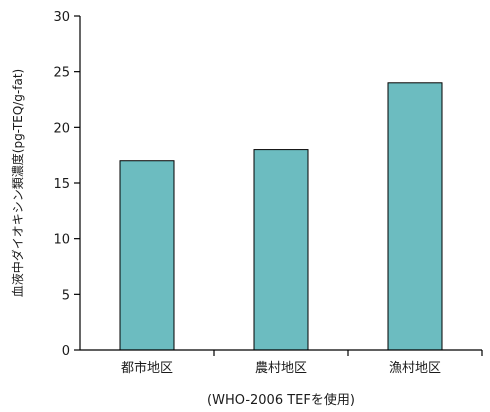  Describe the element at coordinates (61, 128) in the screenshot. I see `y-tick-label: 20` at that location.